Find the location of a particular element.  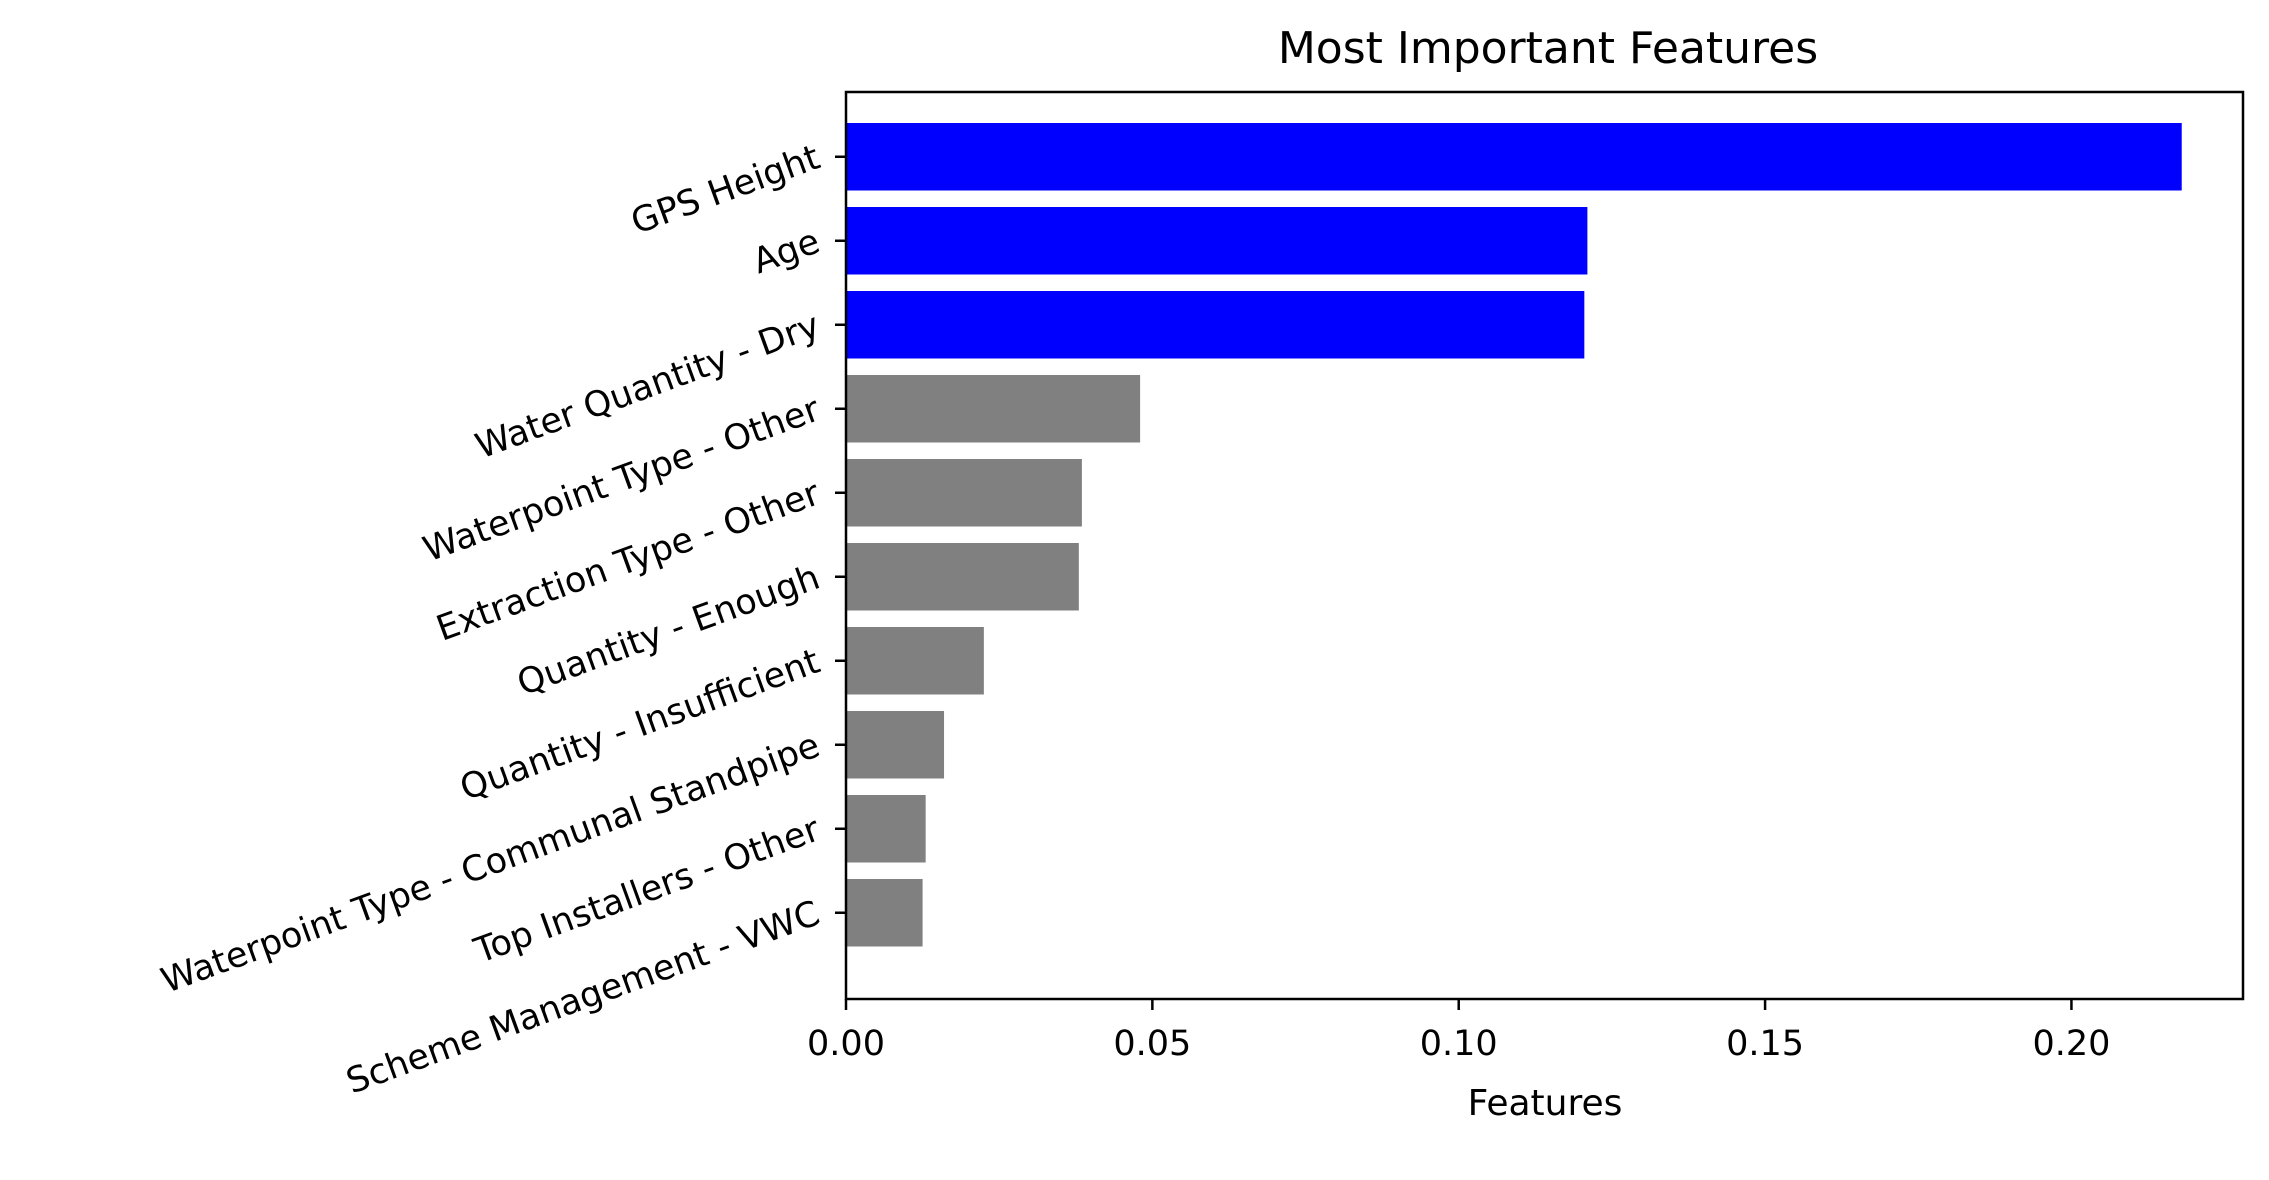

x-tick-label: 0.05 is located at coordinates (1152, 1044).